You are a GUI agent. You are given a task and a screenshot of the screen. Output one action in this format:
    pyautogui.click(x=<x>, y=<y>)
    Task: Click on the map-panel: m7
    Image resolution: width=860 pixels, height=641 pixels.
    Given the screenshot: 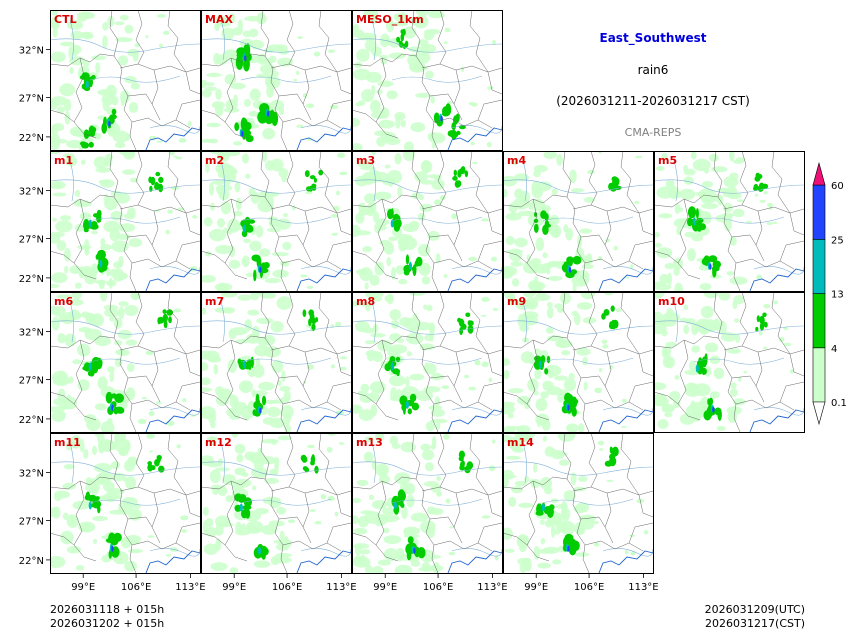 What is the action you would take?
    pyautogui.click(x=276, y=362)
    